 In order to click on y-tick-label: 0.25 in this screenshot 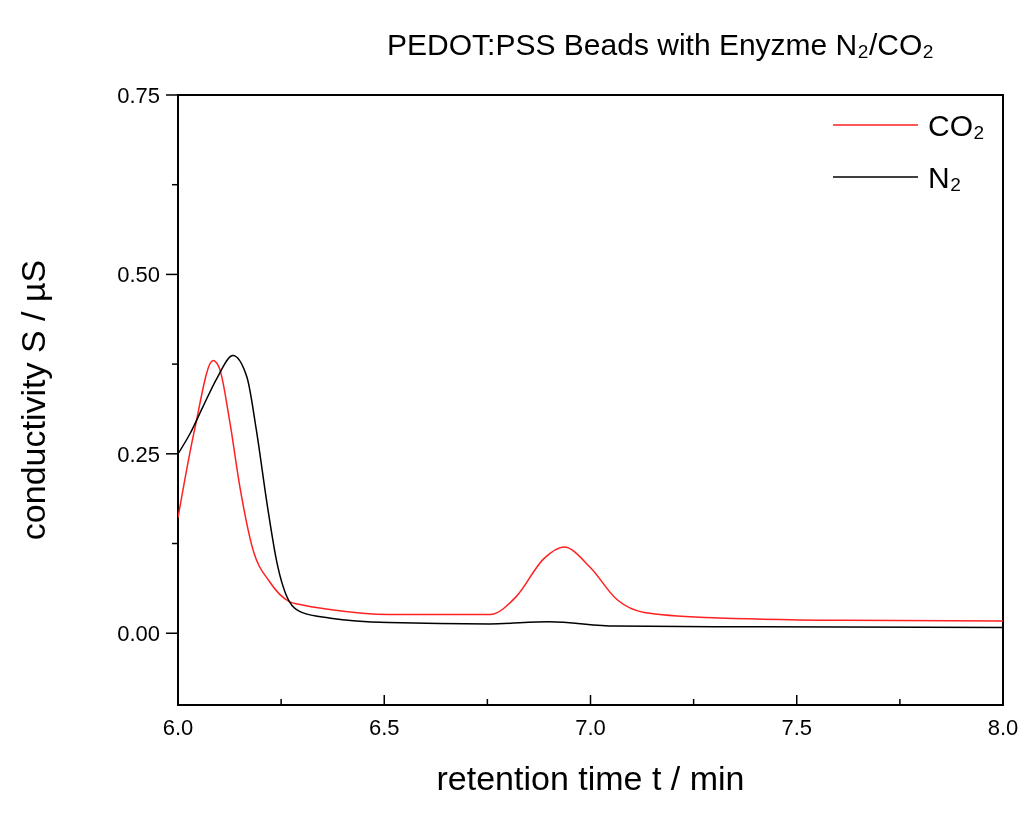, I will do `click(138, 454)`.